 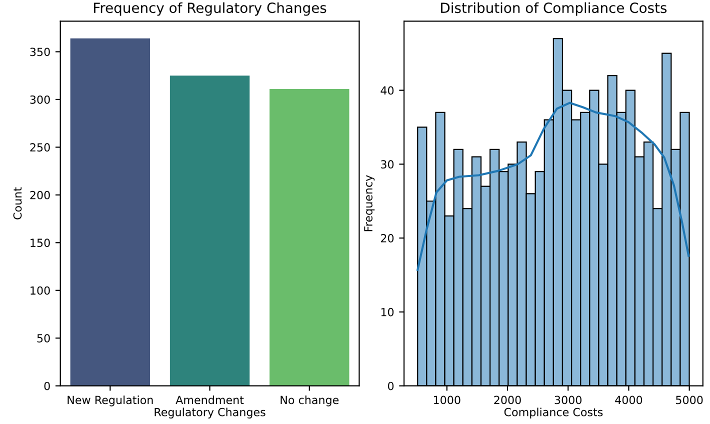 I want to click on y-tick-label: 150, so click(x=40, y=243).